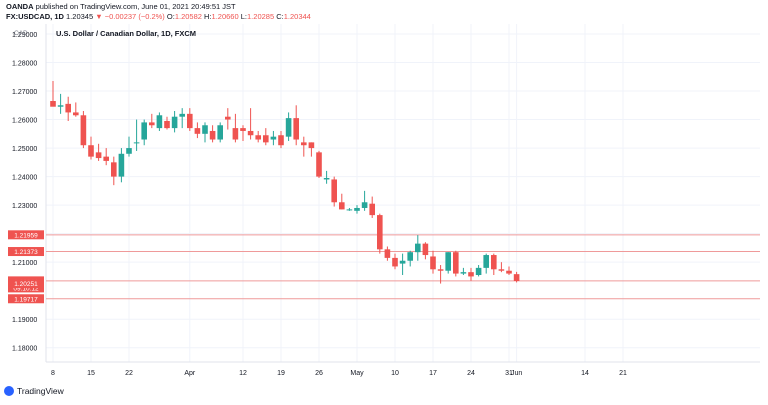  Describe the element at coordinates (225, 16) in the screenshot. I see `high-value: 1.20660` at that location.